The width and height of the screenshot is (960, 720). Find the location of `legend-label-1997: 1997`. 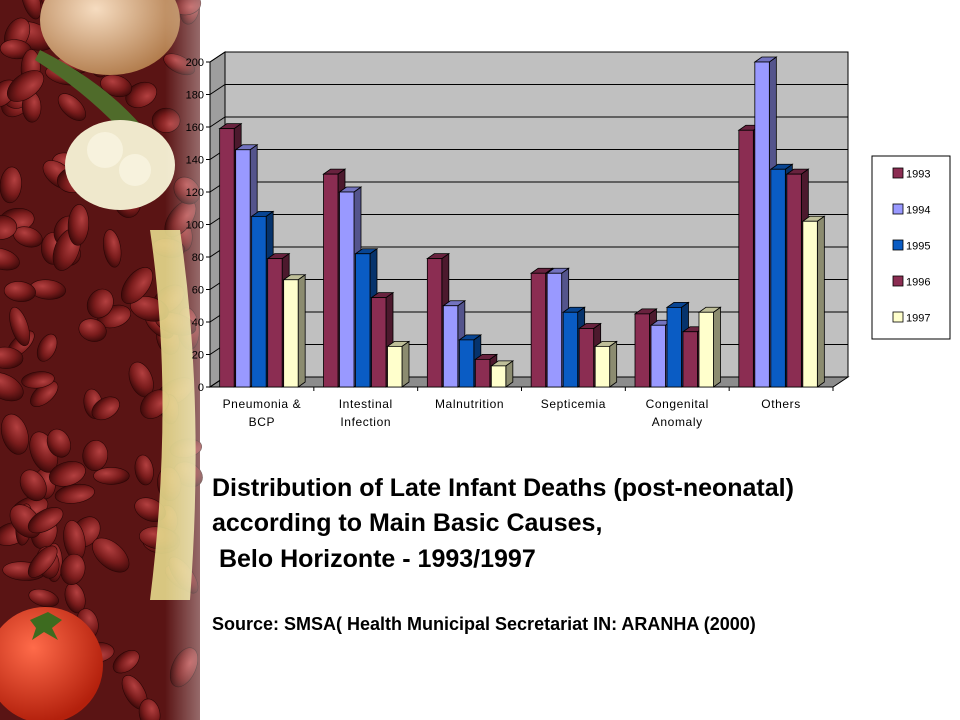

legend-label-1997: 1997 is located at coordinates (918, 319).